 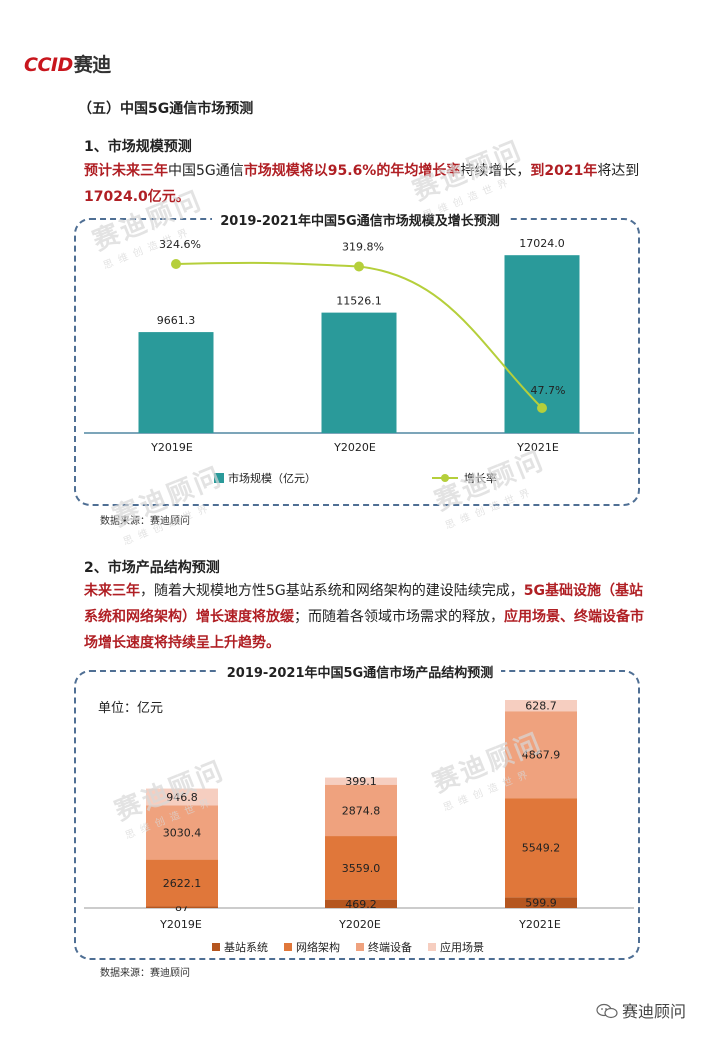 I want to click on unit-label: 单位：亿元, so click(x=130, y=708).